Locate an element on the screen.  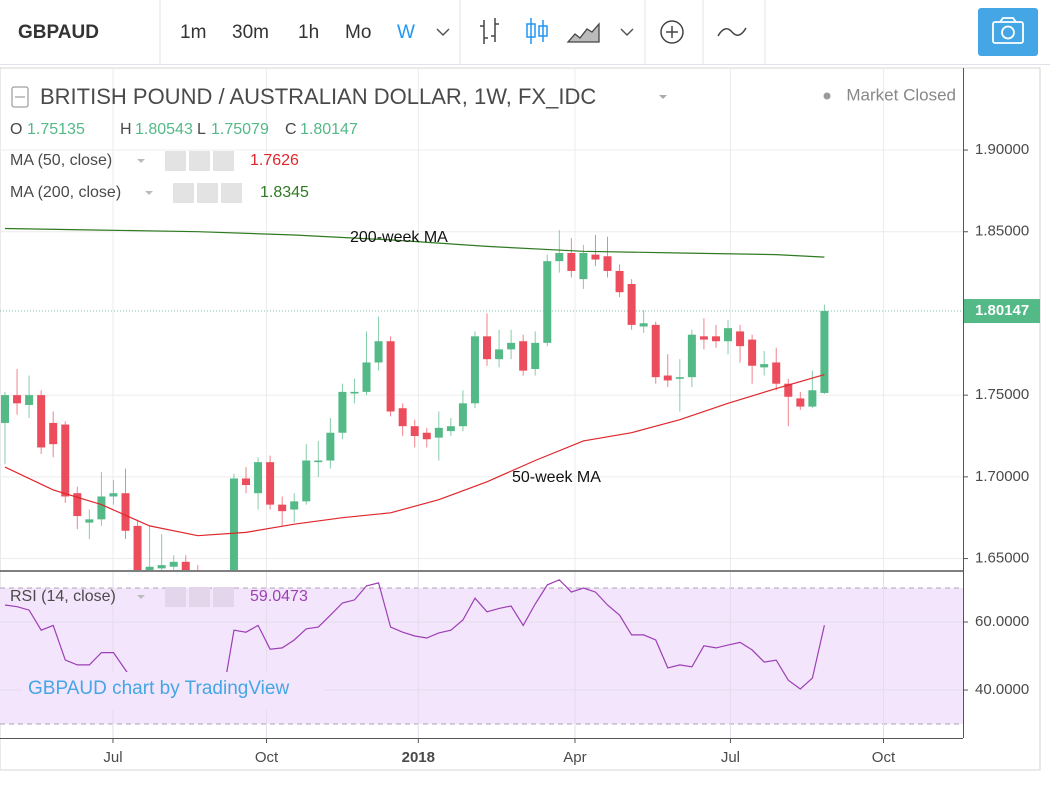
indicator-value: 1.8345 is located at coordinates (284, 192).